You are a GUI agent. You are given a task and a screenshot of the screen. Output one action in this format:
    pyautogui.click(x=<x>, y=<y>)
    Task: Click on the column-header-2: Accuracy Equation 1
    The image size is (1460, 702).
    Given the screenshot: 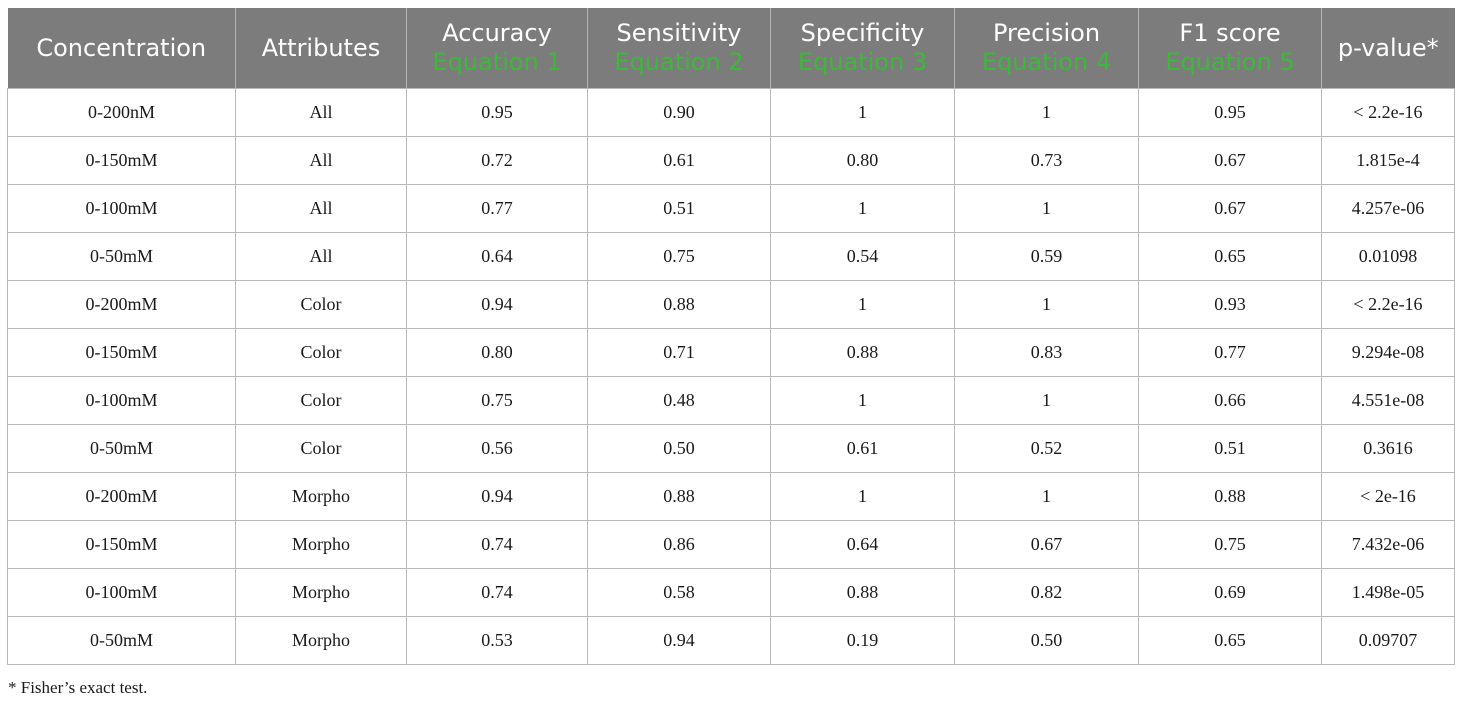 What is the action you would take?
    pyautogui.click(x=497, y=48)
    